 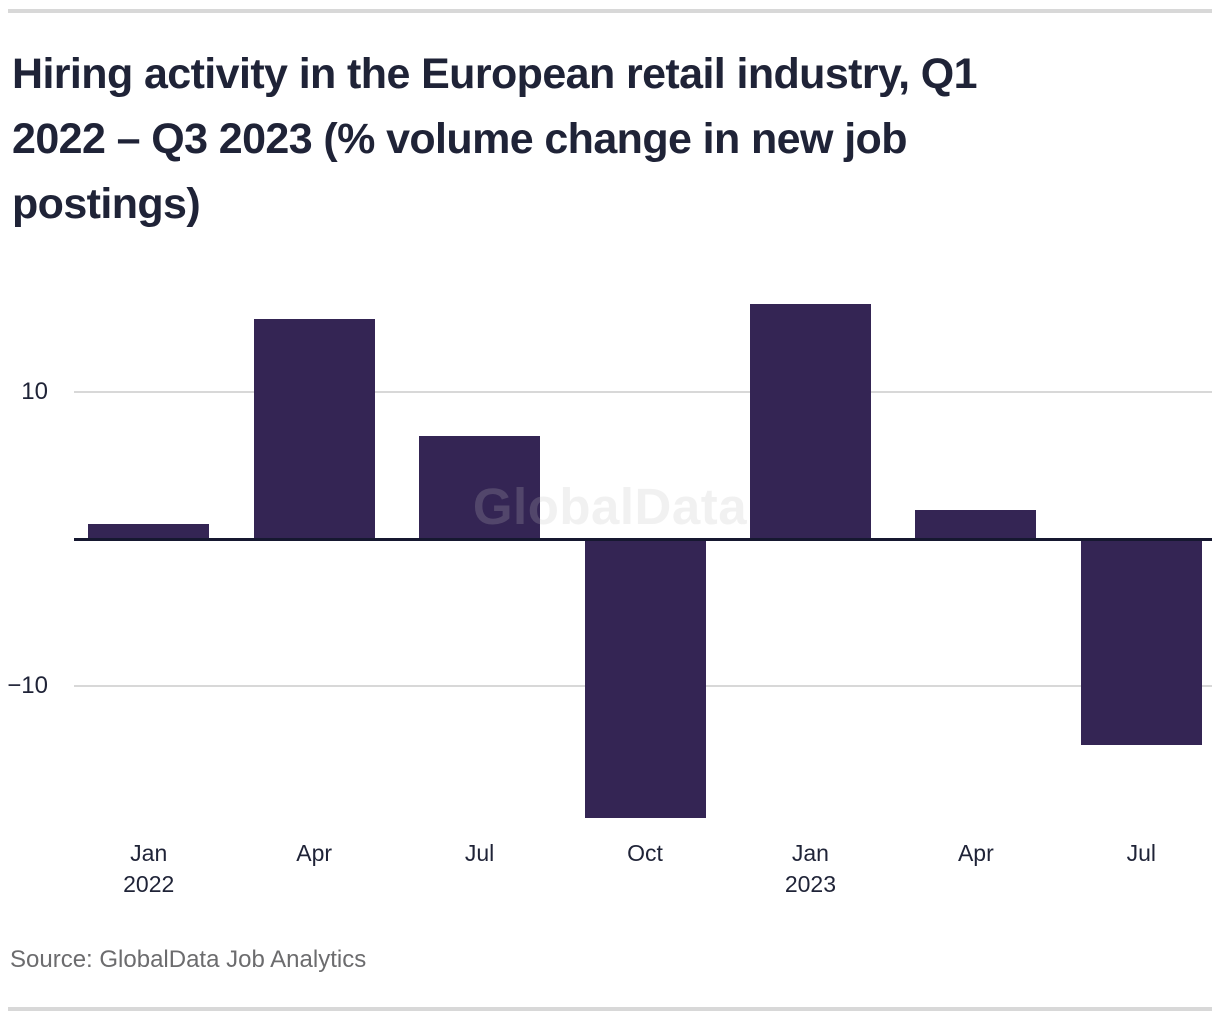 What do you see at coordinates (106, 204) in the screenshot?
I see `chart-title-line-3: postings)` at bounding box center [106, 204].